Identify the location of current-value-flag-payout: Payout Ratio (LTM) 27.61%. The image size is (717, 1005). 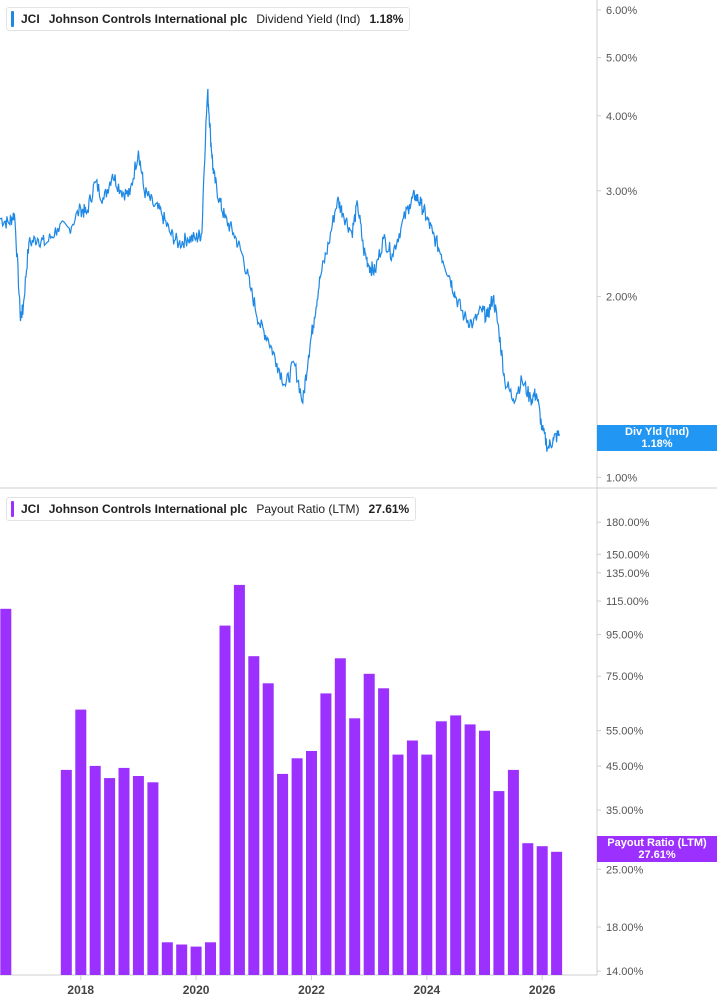
(657, 849).